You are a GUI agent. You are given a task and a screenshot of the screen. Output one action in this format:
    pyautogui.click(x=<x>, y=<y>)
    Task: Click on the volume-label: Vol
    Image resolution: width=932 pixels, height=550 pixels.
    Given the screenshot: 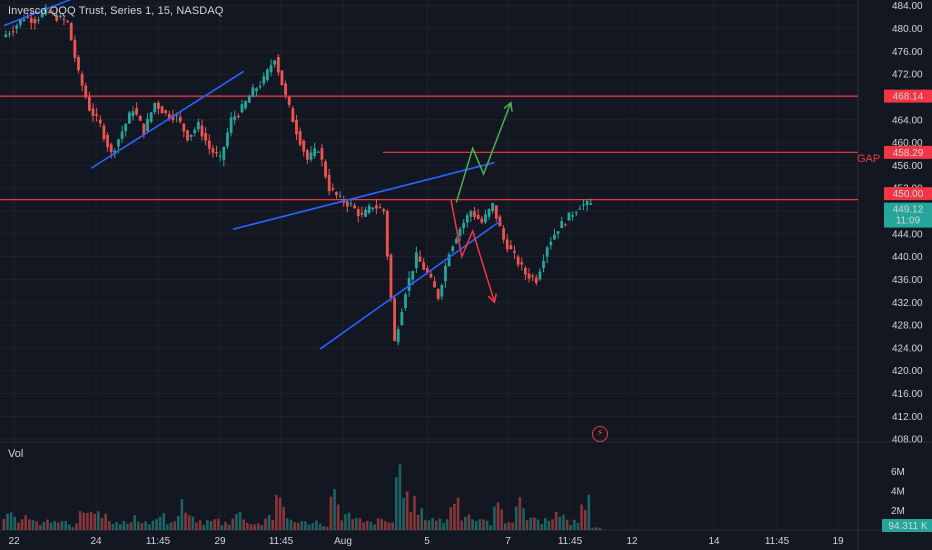 What is the action you would take?
    pyautogui.click(x=16, y=454)
    